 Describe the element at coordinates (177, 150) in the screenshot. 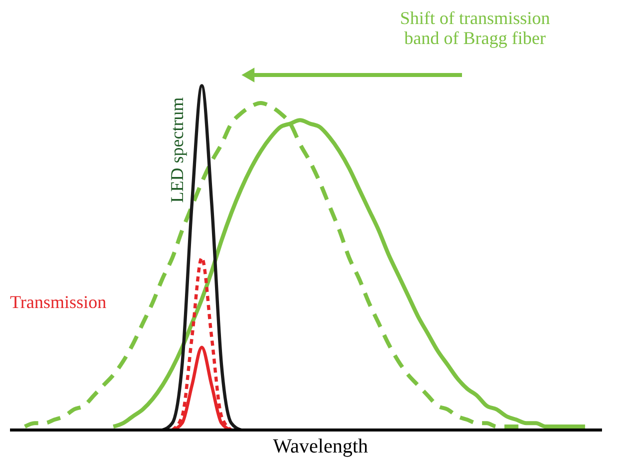

I see `annotation: LED spectrum` at that location.